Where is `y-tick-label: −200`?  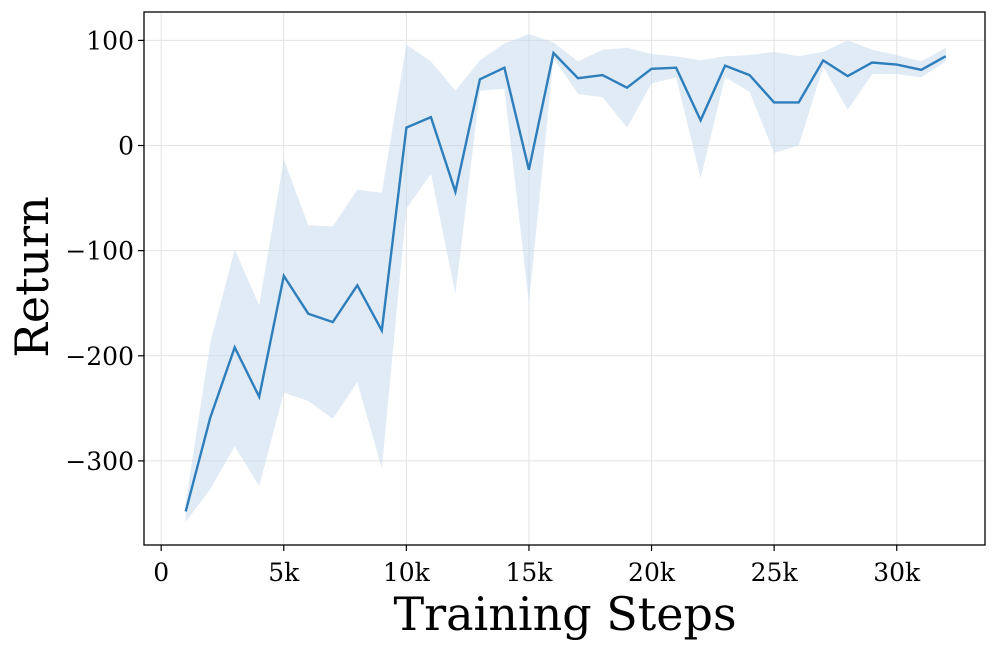
y-tick-label: −200 is located at coordinates (99, 356).